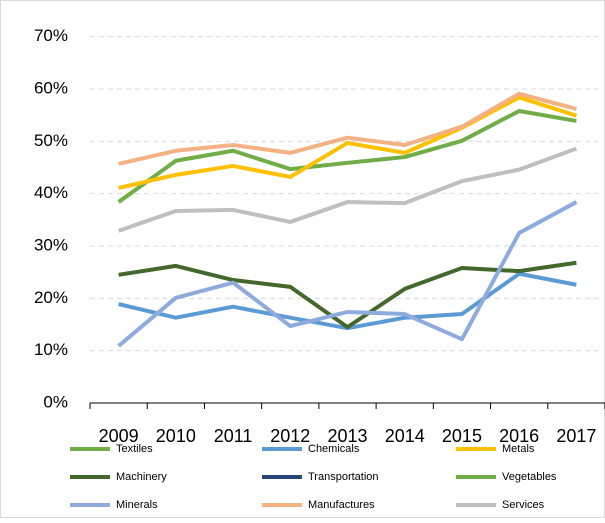 The height and width of the screenshot is (523, 605). What do you see at coordinates (347, 436) in the screenshot?
I see `x-tick-label: 2013` at bounding box center [347, 436].